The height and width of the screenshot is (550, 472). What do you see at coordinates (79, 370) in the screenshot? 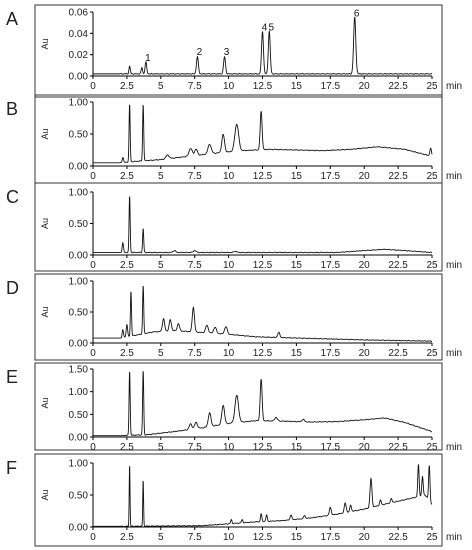
I see `y-tick-label: 1.50` at bounding box center [79, 370].